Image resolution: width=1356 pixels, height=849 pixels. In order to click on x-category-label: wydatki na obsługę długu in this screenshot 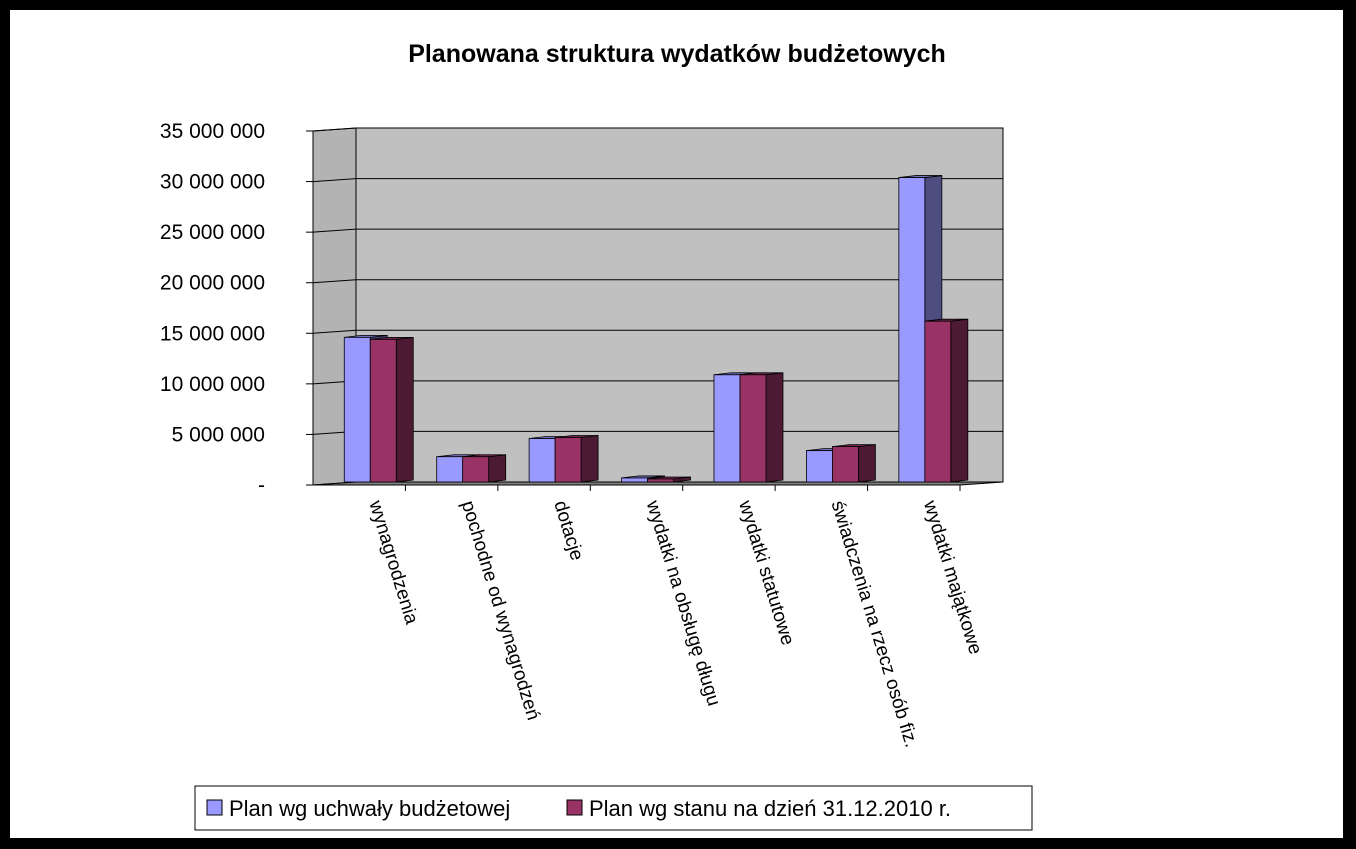, I will do `click(682, 602)`.